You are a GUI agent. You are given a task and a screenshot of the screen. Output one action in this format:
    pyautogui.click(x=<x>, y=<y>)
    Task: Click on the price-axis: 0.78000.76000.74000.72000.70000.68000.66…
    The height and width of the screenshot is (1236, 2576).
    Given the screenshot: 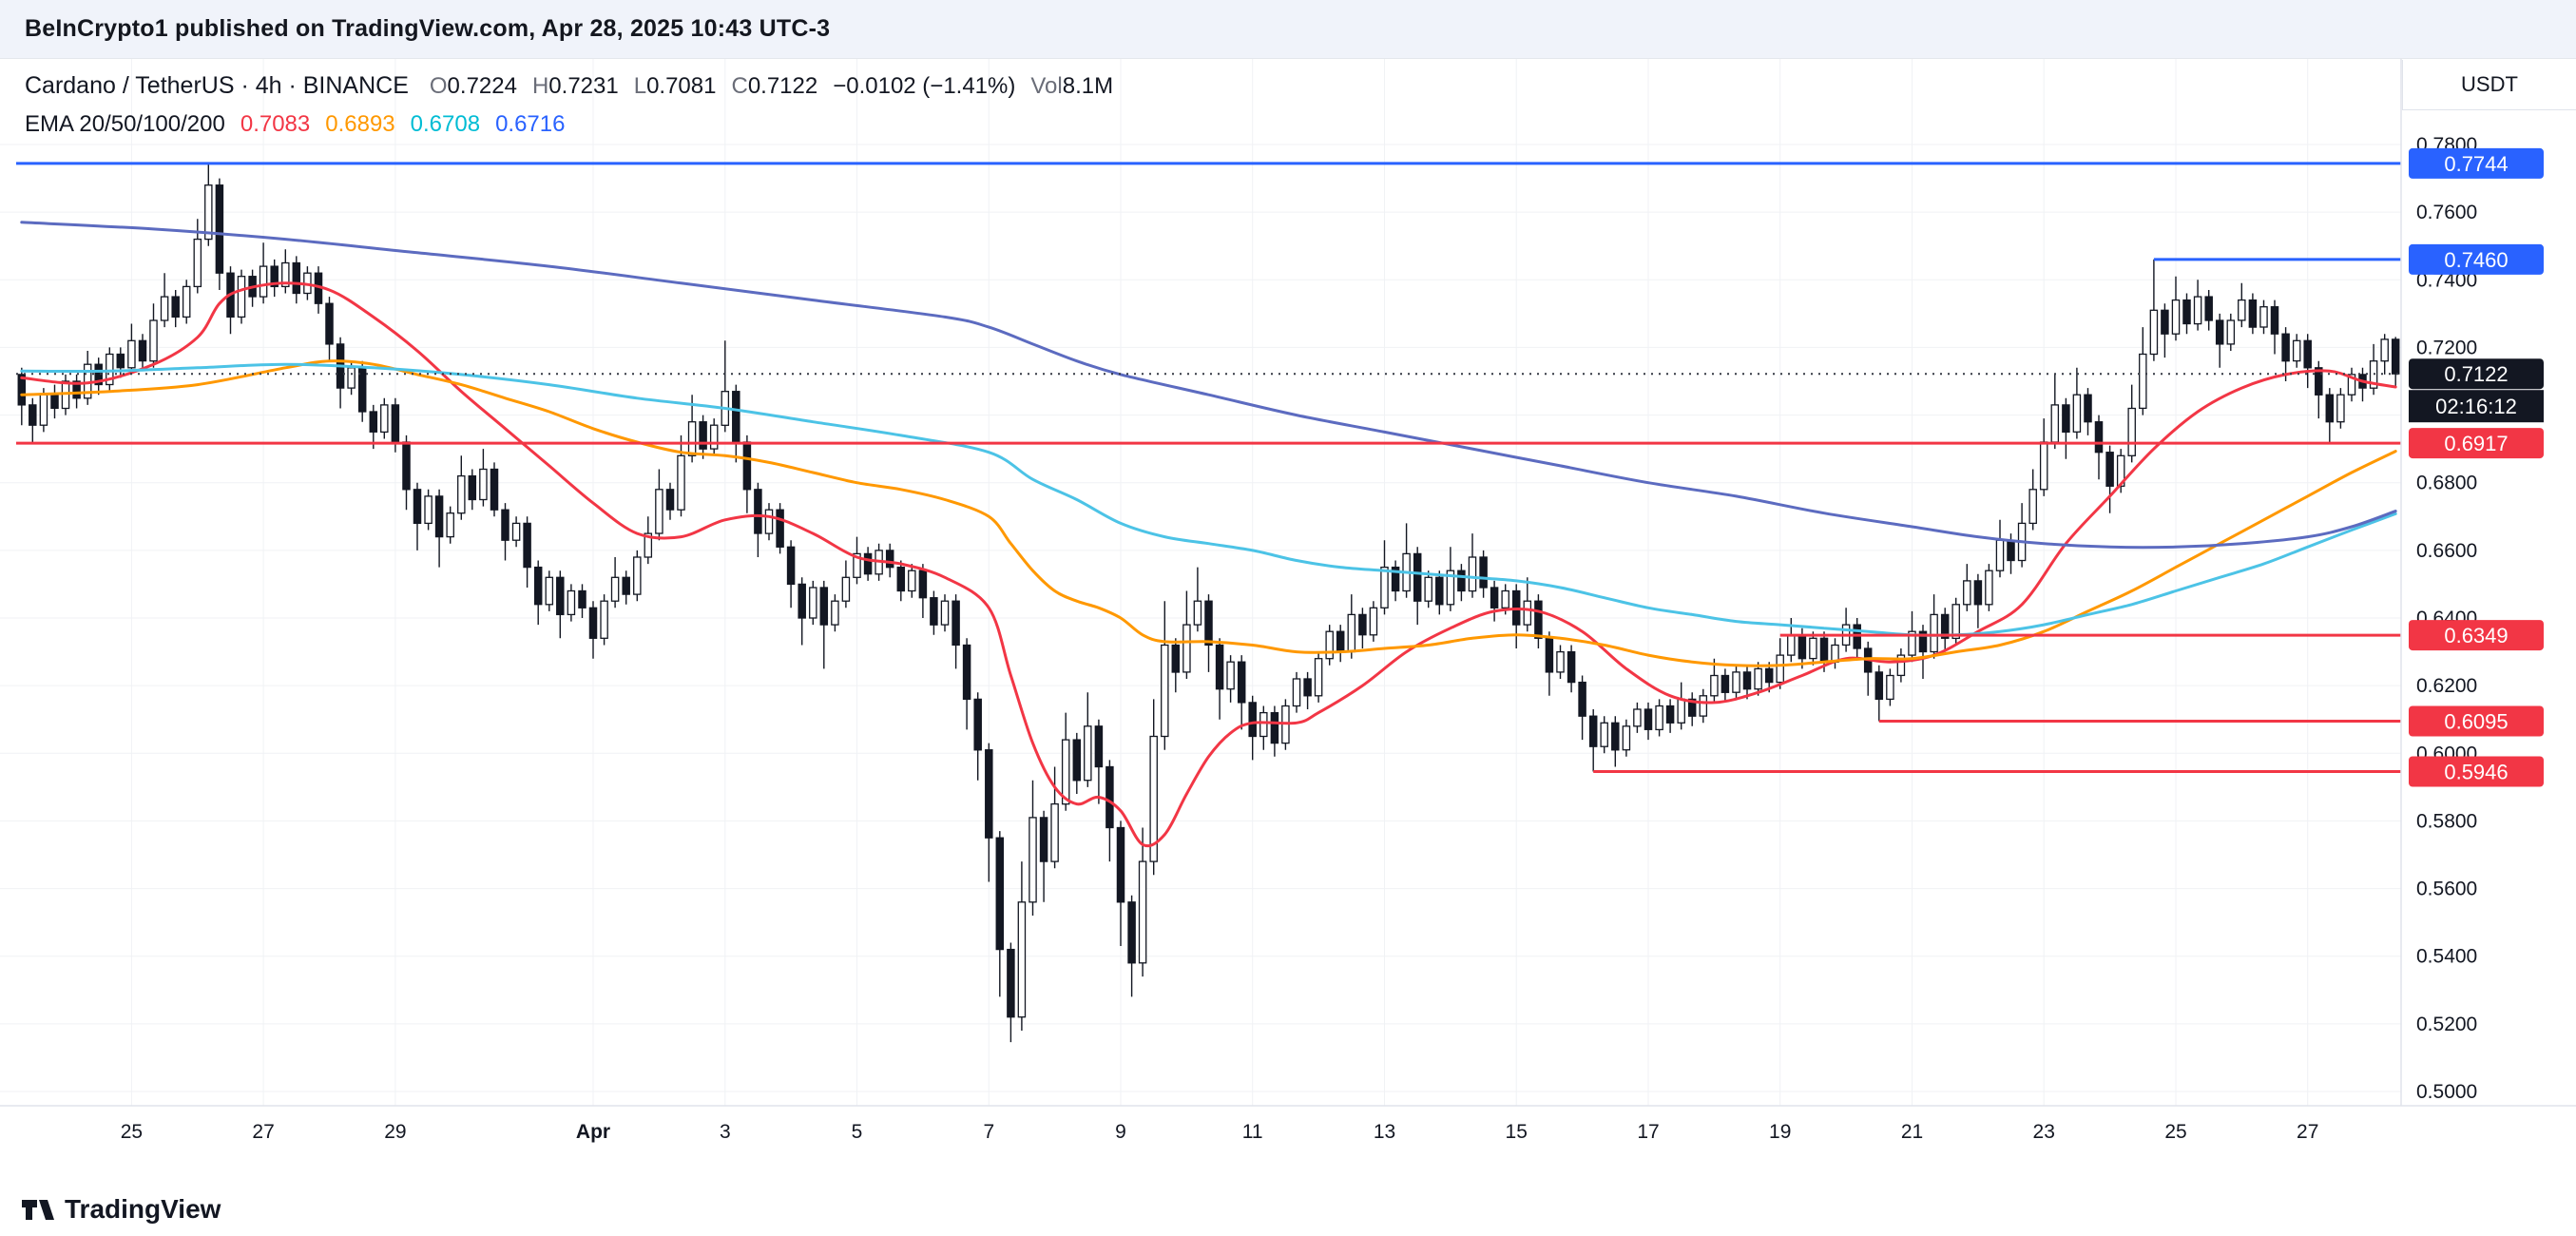 What is the action you would take?
    pyautogui.click(x=2447, y=618)
    